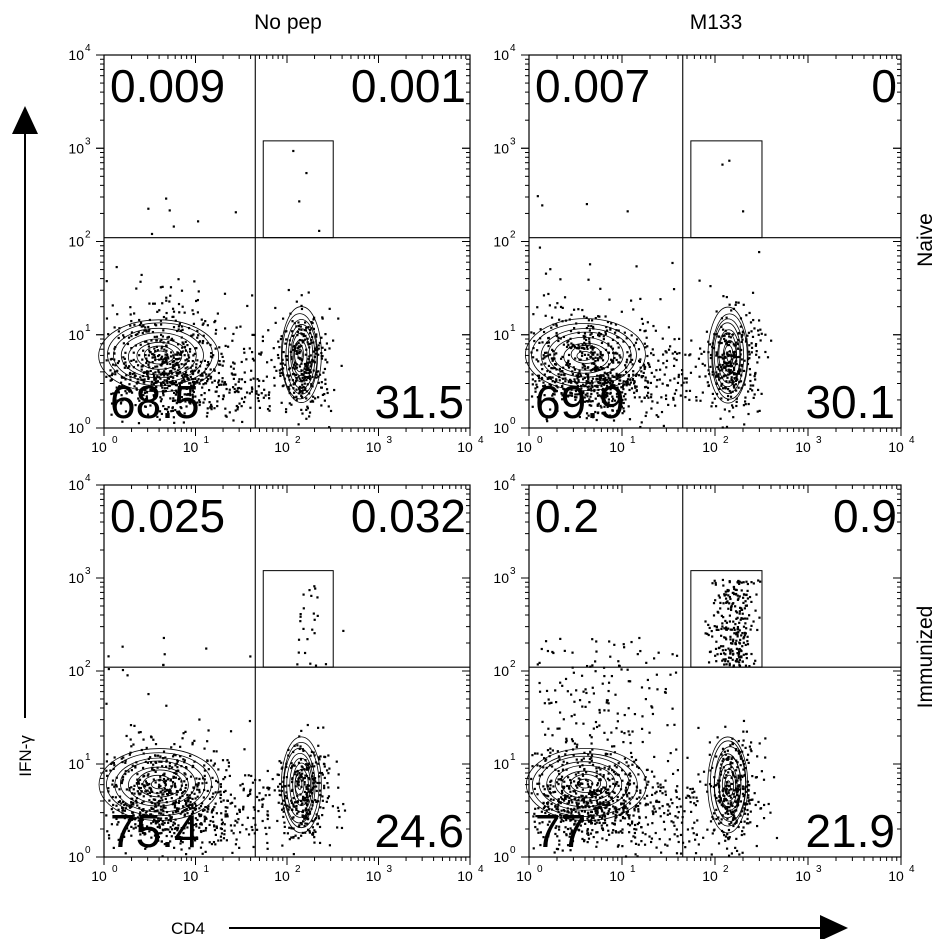 The image size is (934, 939). What do you see at coordinates (159, 356) in the screenshot?
I see `cd4-negative-contour` at bounding box center [159, 356].